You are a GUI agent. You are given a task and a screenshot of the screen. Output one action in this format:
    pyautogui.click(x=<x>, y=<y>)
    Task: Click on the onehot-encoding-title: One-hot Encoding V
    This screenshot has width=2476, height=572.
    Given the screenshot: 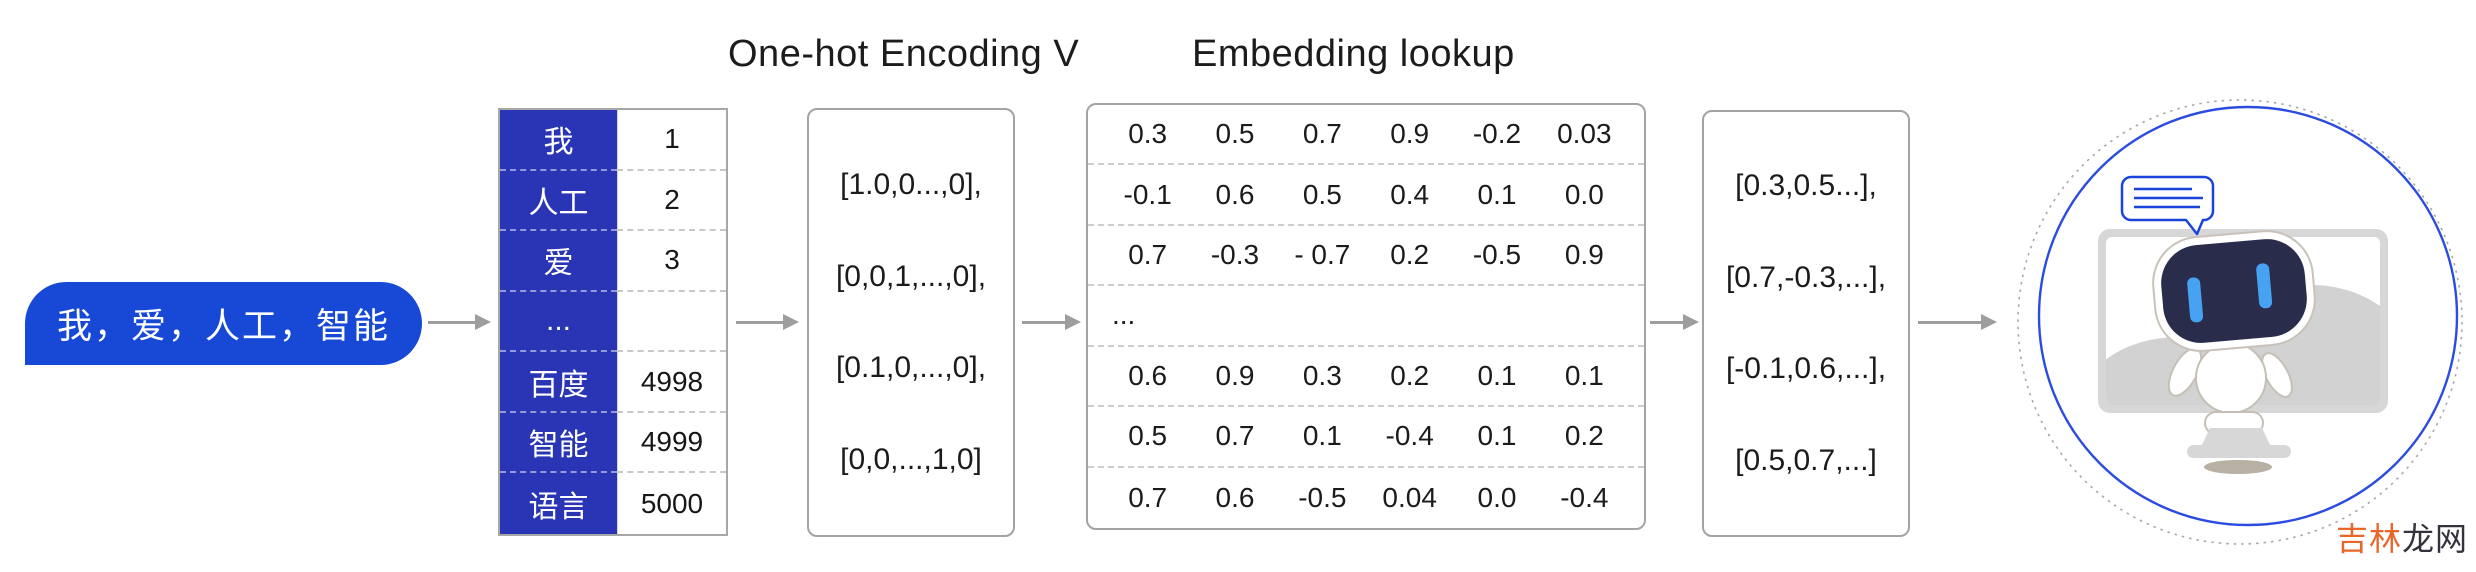 What is the action you would take?
    pyautogui.click(x=904, y=54)
    